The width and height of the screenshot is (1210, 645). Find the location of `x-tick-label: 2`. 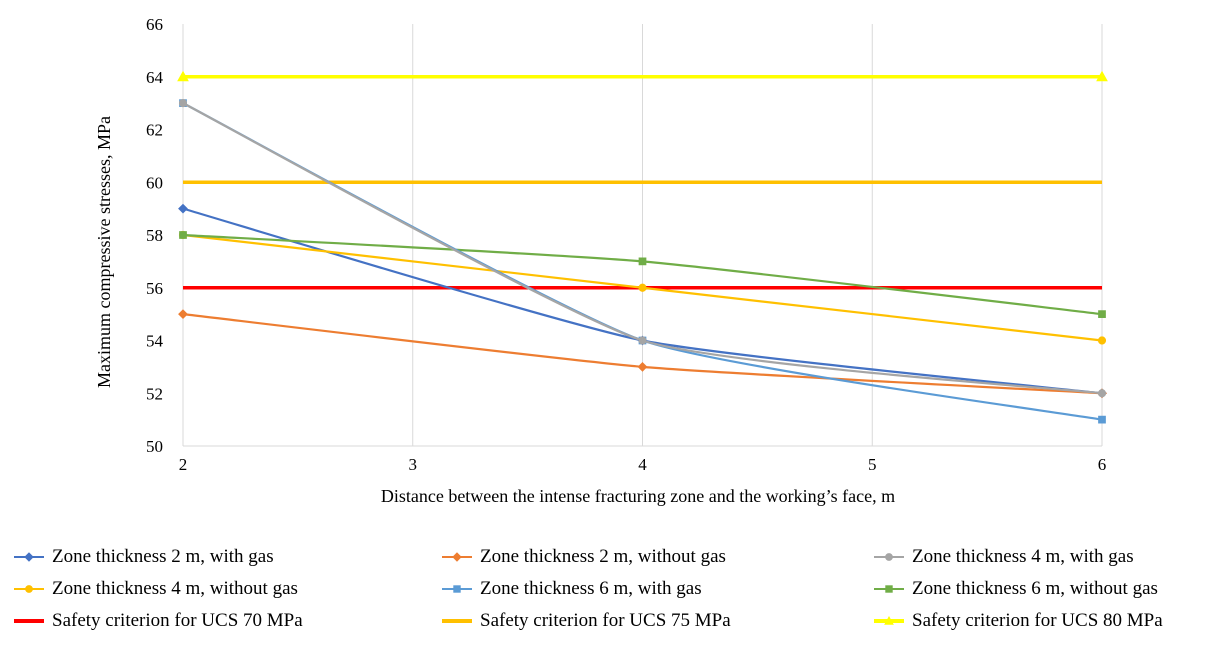

x-tick-label: 2 is located at coordinates (183, 464).